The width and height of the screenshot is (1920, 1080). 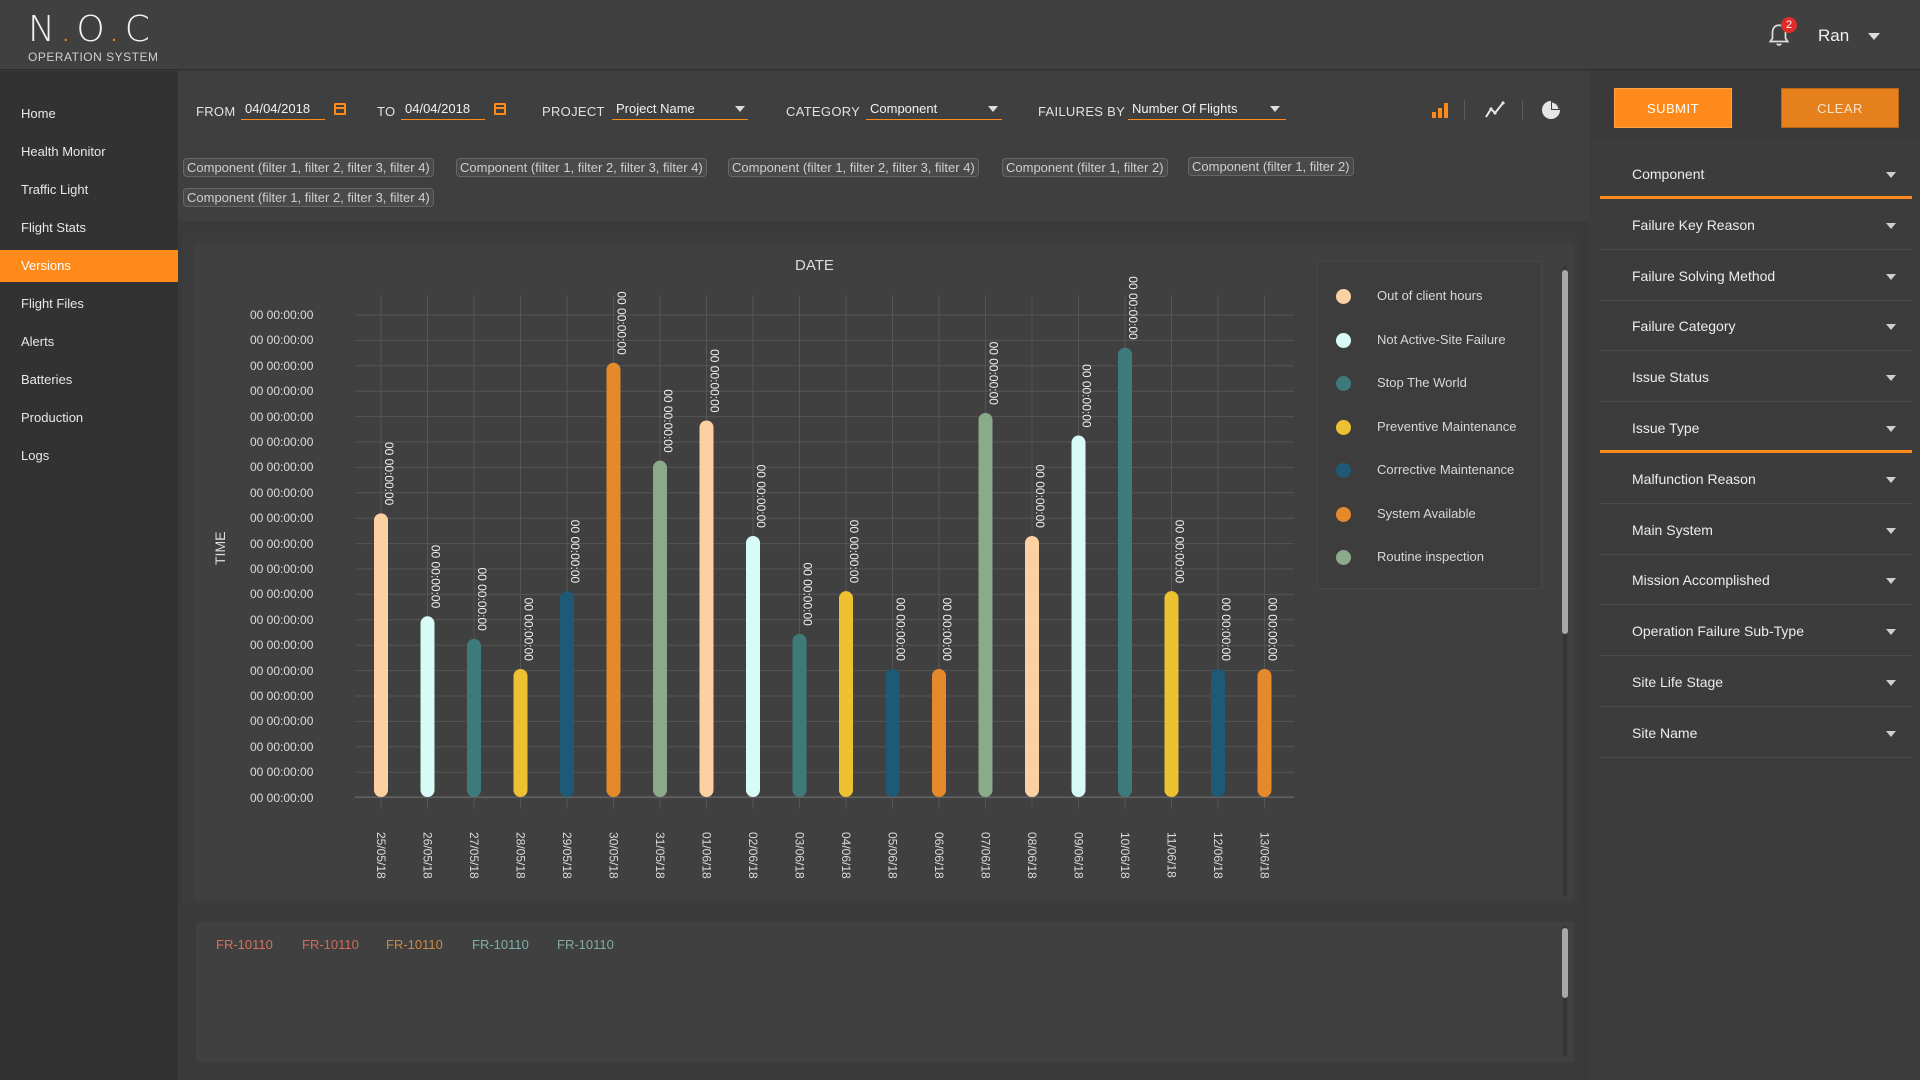 I want to click on clear-button: CLEAR, so click(x=1840, y=108).